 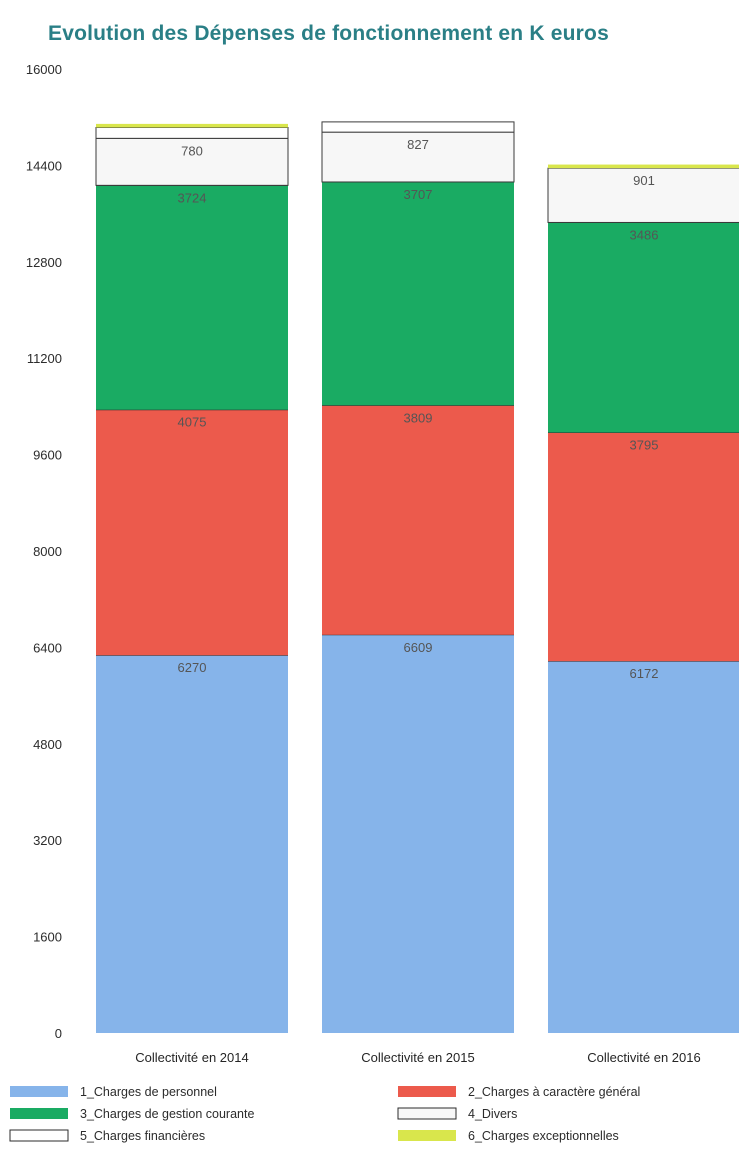 I want to click on data-label: 3724, so click(x=192, y=197).